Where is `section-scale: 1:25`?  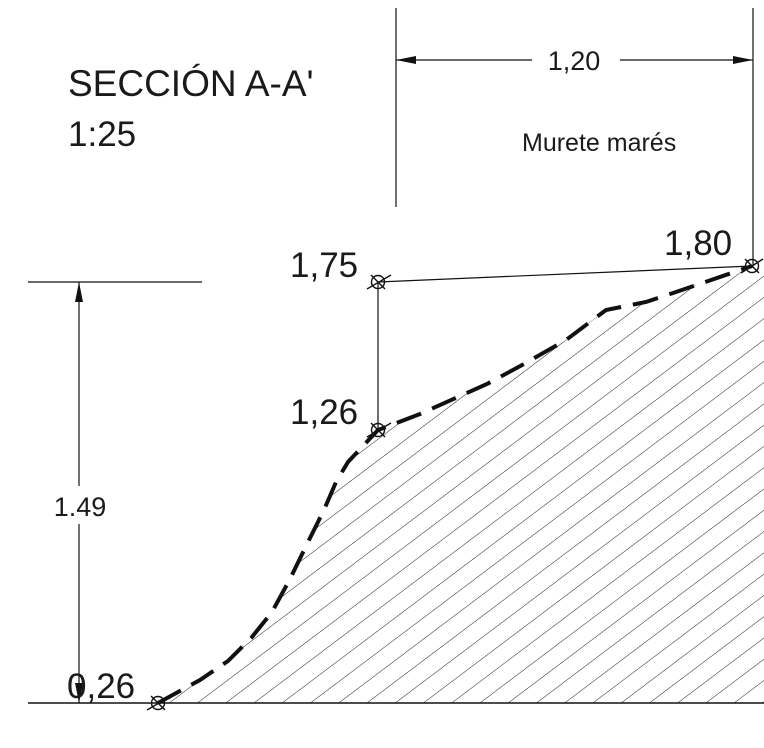 section-scale: 1:25 is located at coordinates (102, 134).